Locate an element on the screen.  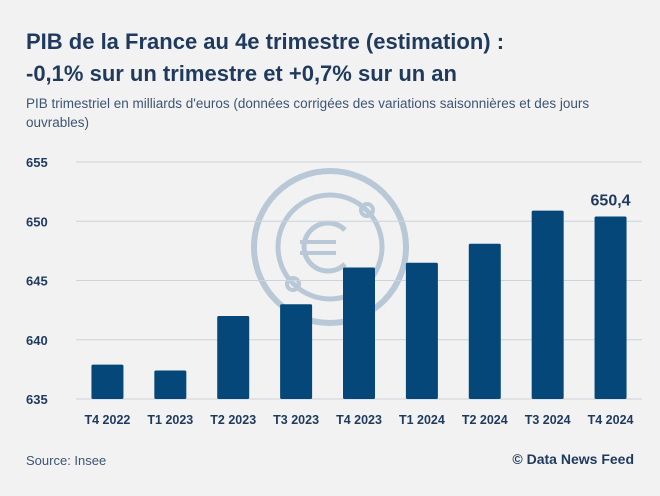
y-tick-label: 650 is located at coordinates (37, 221).